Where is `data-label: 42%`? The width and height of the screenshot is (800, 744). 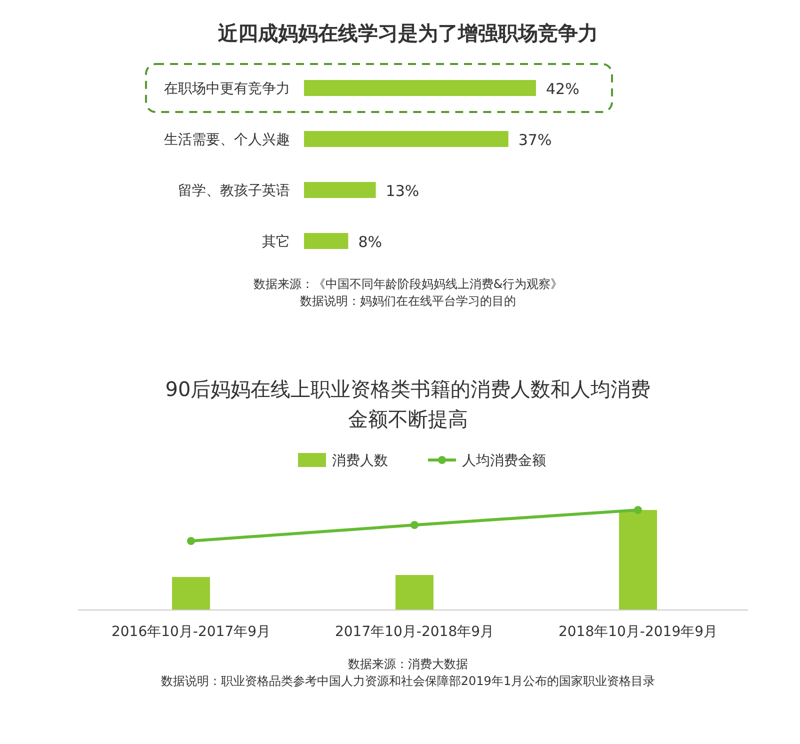
data-label: 42% is located at coordinates (563, 89).